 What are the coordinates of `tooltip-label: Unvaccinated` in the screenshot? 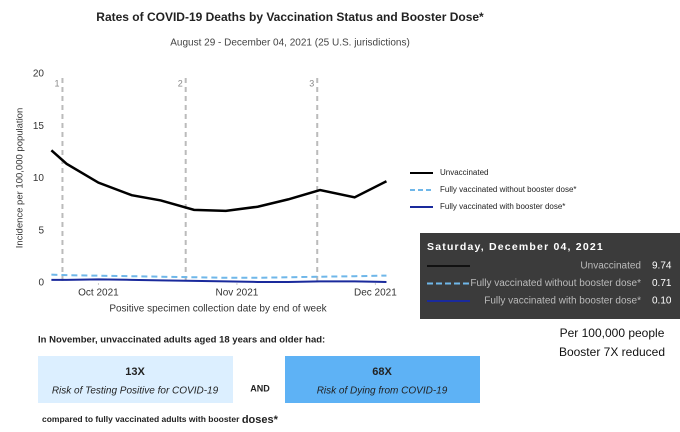 It's located at (610, 266).